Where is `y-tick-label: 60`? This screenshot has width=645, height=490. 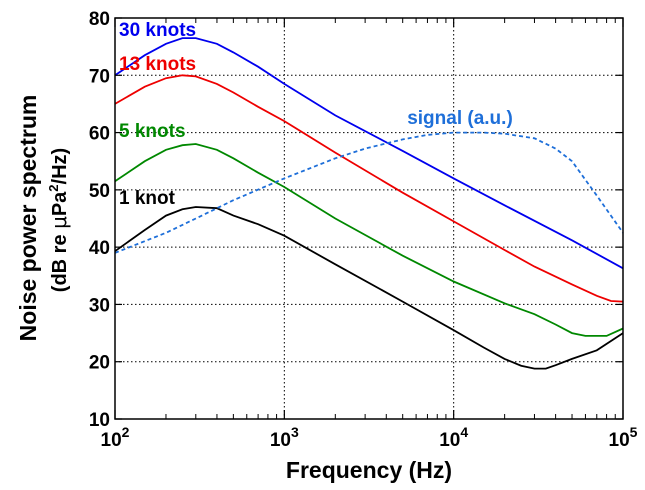 y-tick-label: 60 is located at coordinates (99, 134).